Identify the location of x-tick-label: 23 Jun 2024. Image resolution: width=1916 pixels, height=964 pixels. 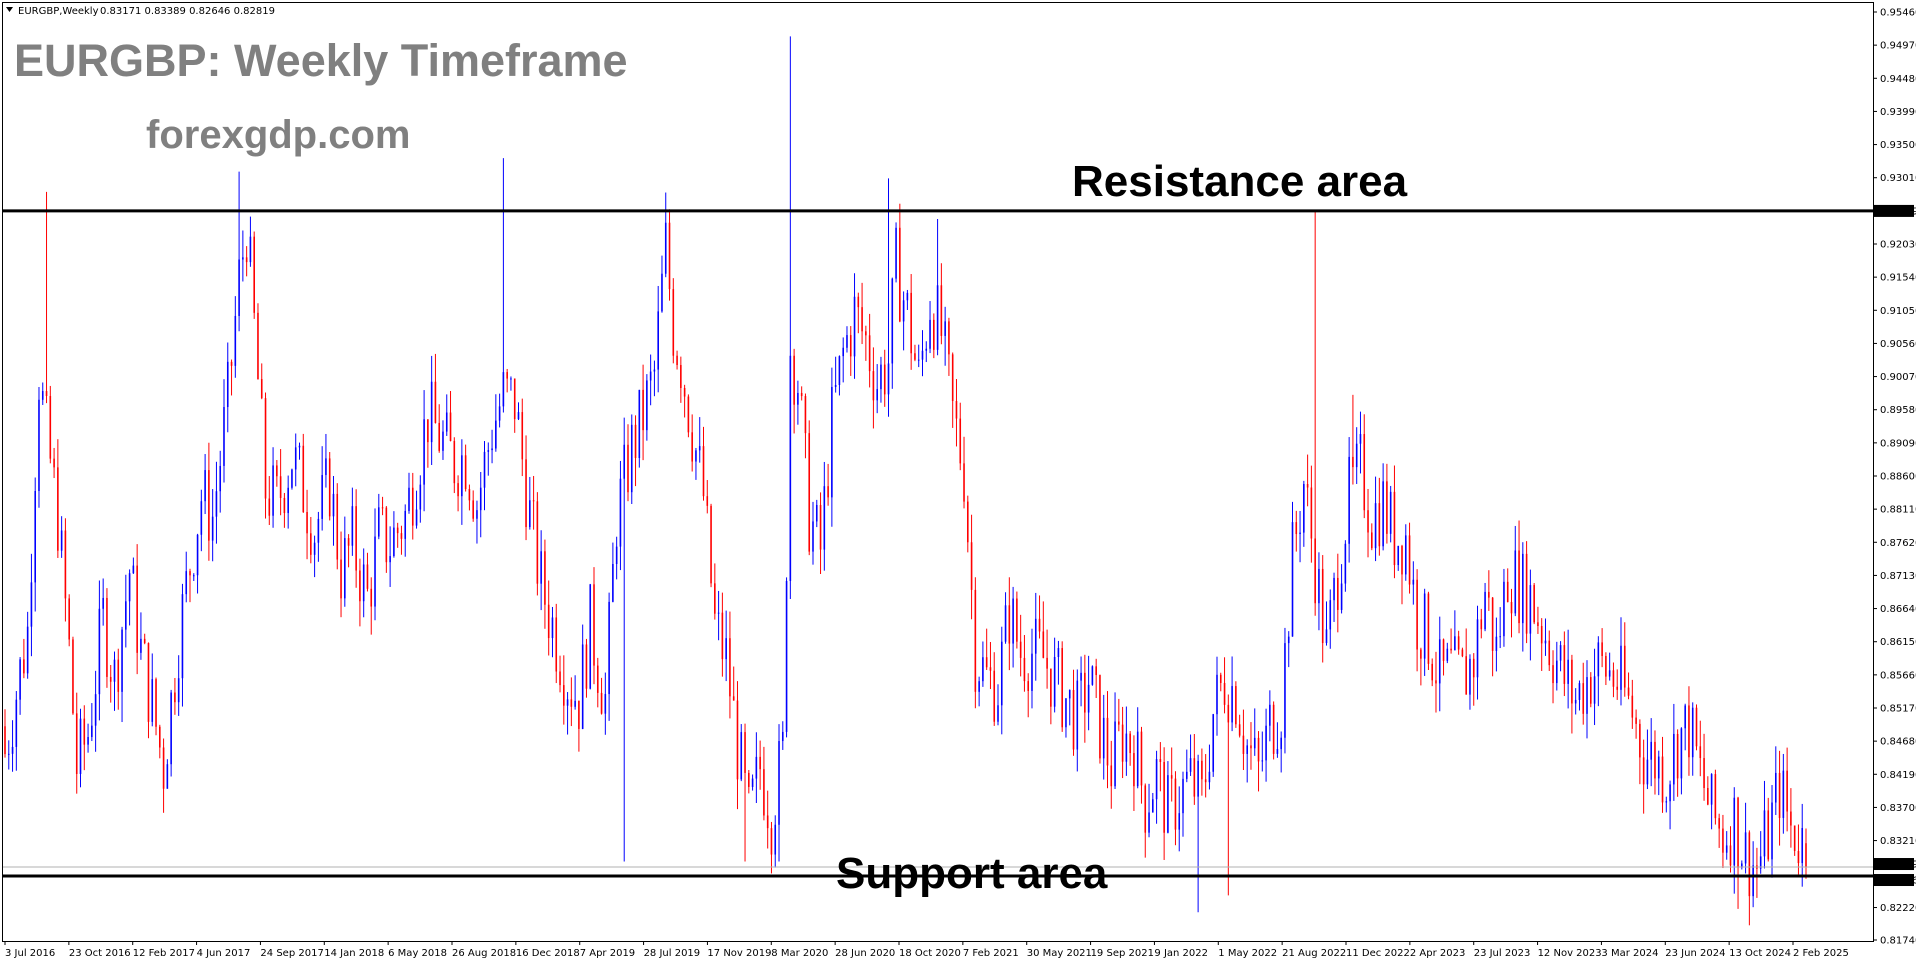
(1695, 953).